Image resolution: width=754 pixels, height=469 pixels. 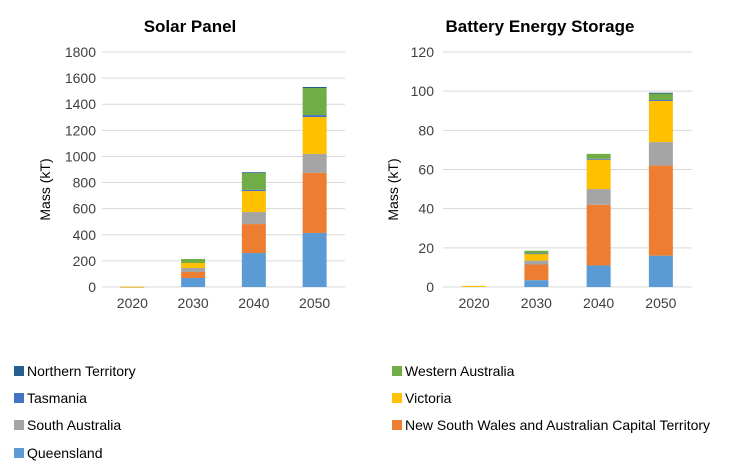 What do you see at coordinates (193, 303) in the screenshot?
I see `solar-x-tick-label: 2030` at bounding box center [193, 303].